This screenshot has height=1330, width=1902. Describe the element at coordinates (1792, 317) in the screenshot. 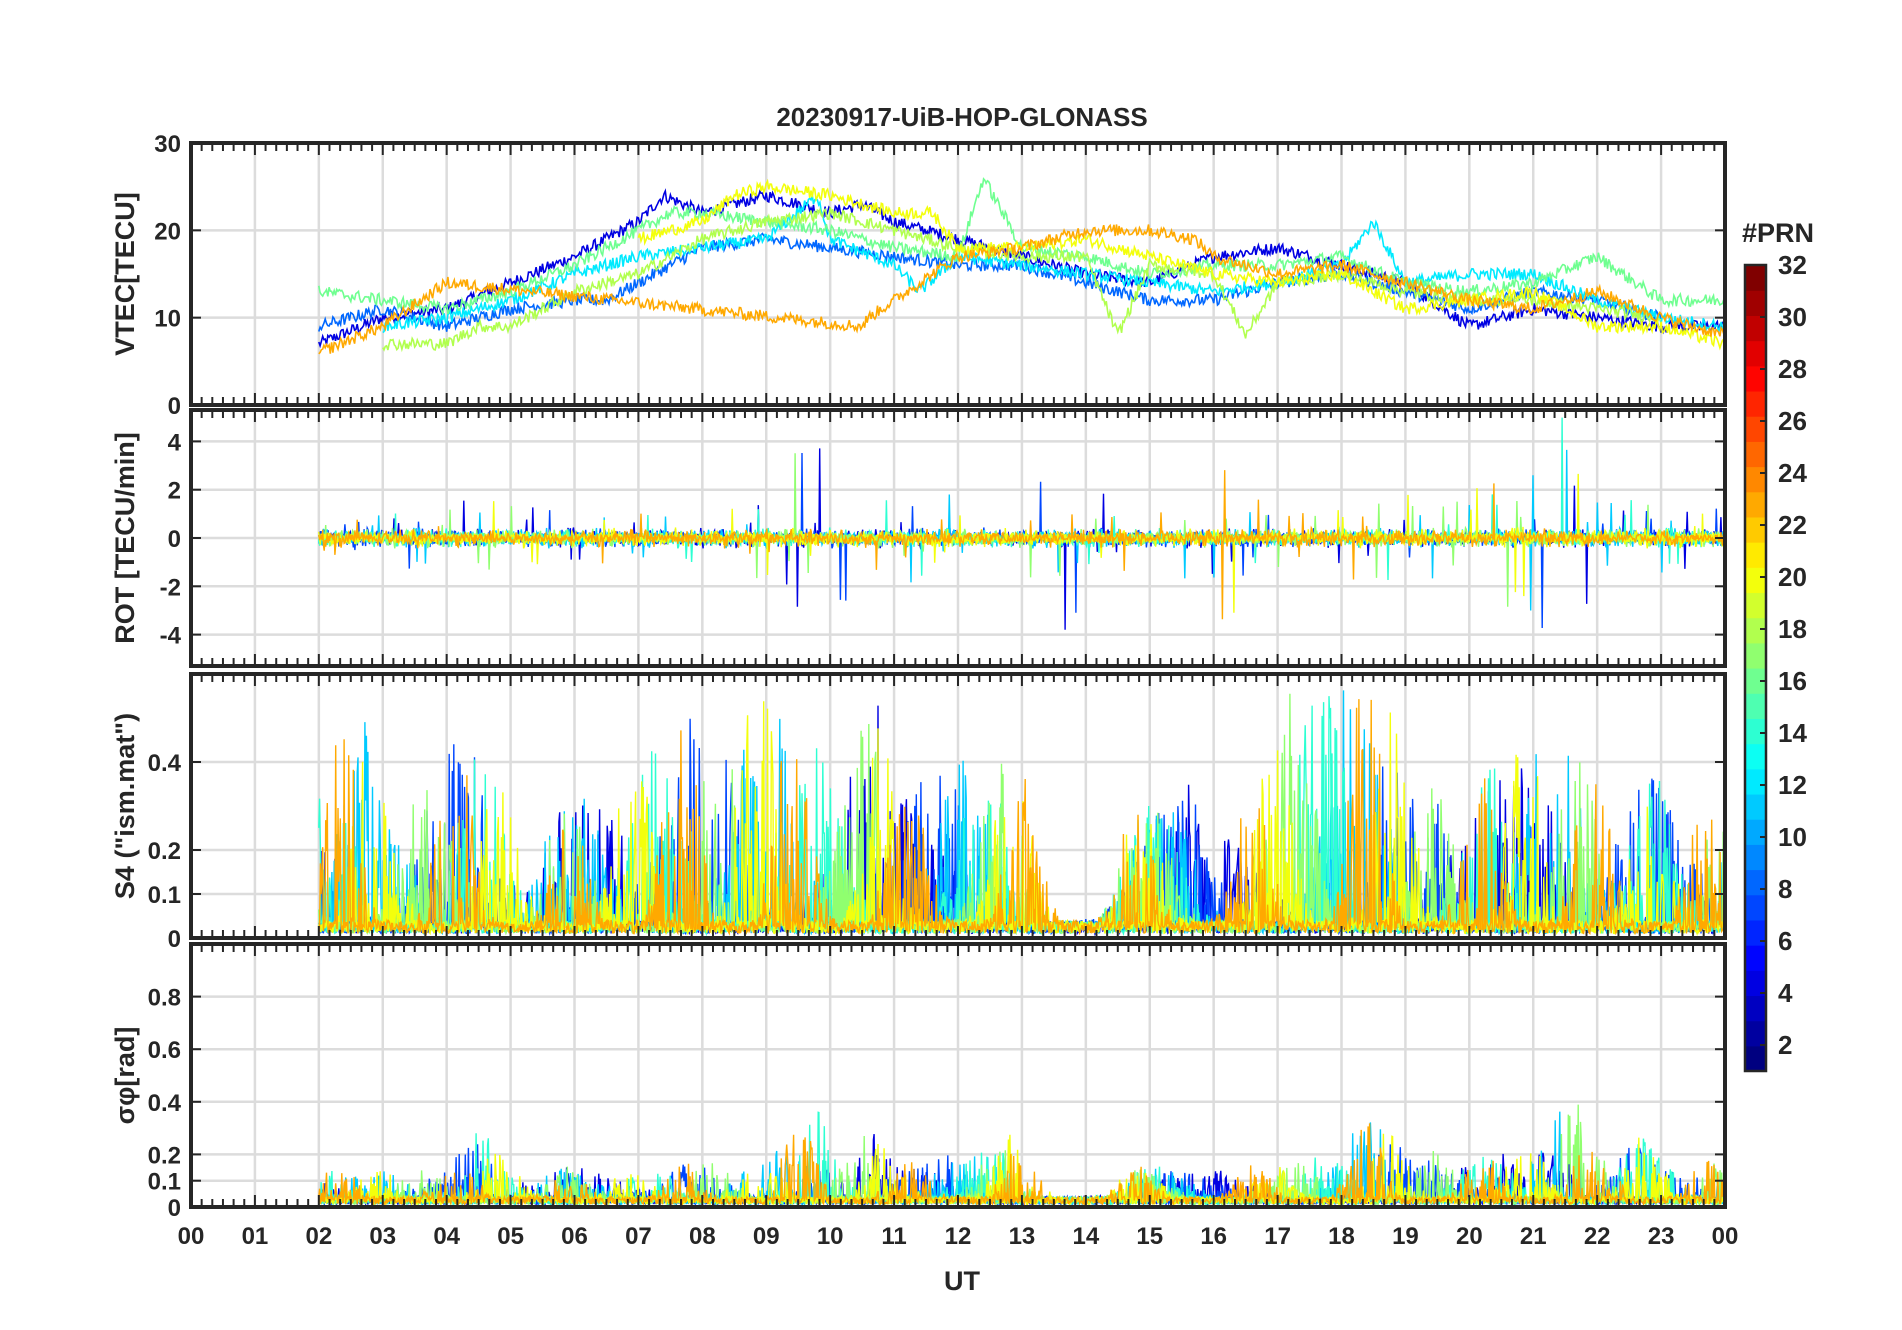

I see `colorbar-tick-label: 30` at that location.